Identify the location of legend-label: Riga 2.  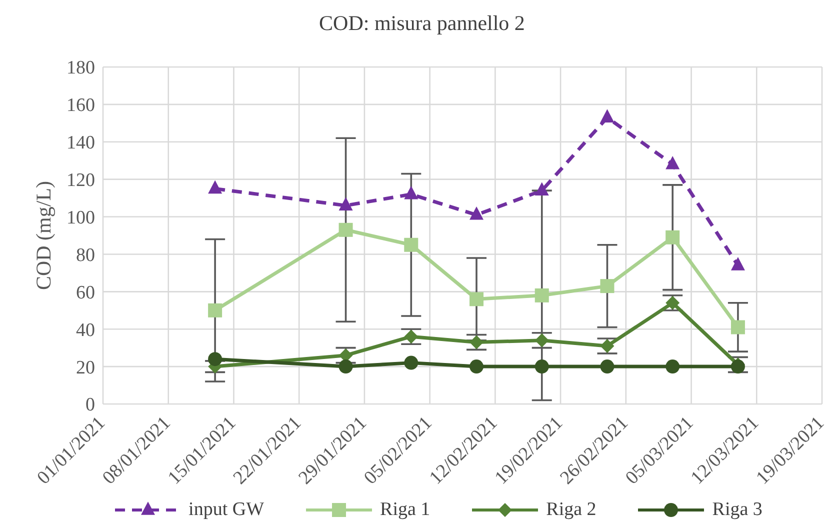
(571, 510).